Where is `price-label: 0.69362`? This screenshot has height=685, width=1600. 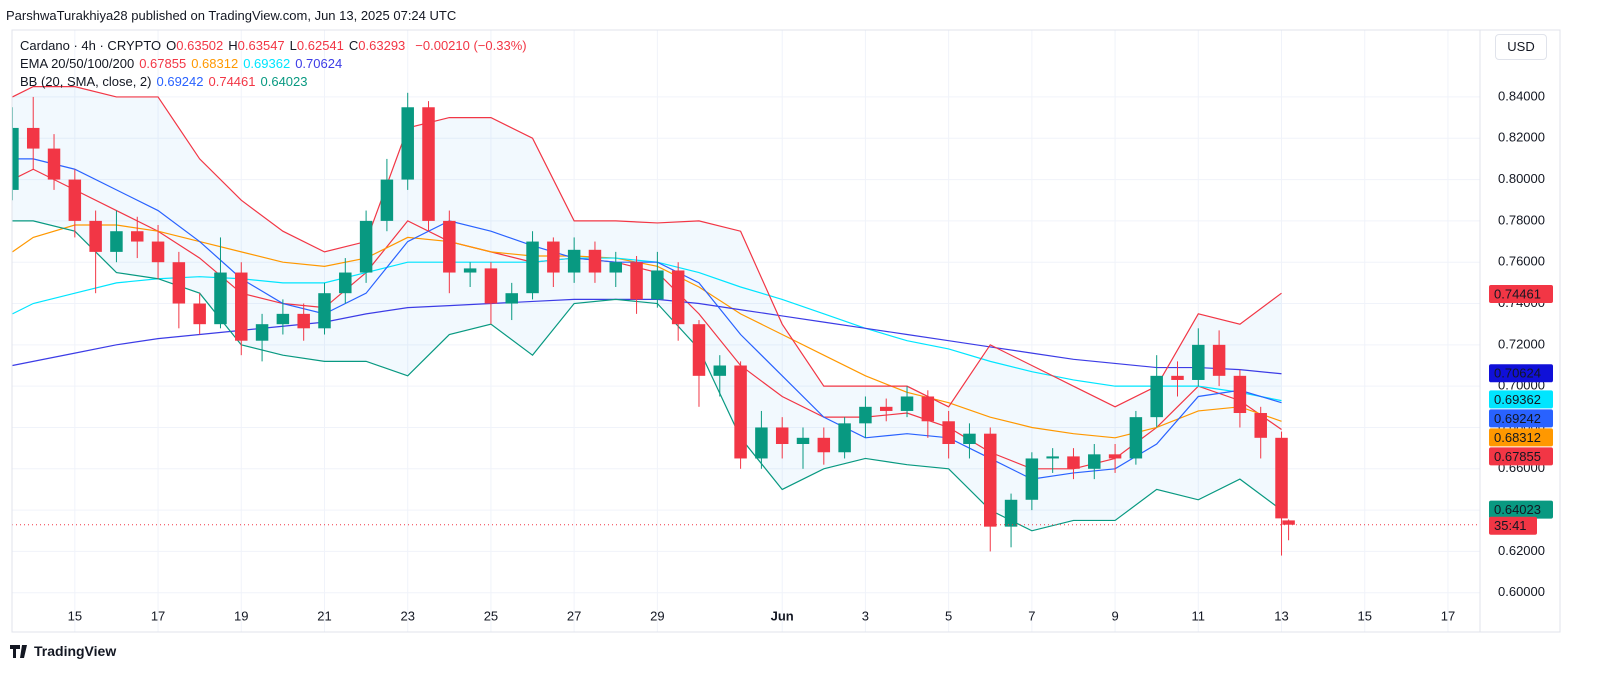 price-label: 0.69362 is located at coordinates (1517, 399).